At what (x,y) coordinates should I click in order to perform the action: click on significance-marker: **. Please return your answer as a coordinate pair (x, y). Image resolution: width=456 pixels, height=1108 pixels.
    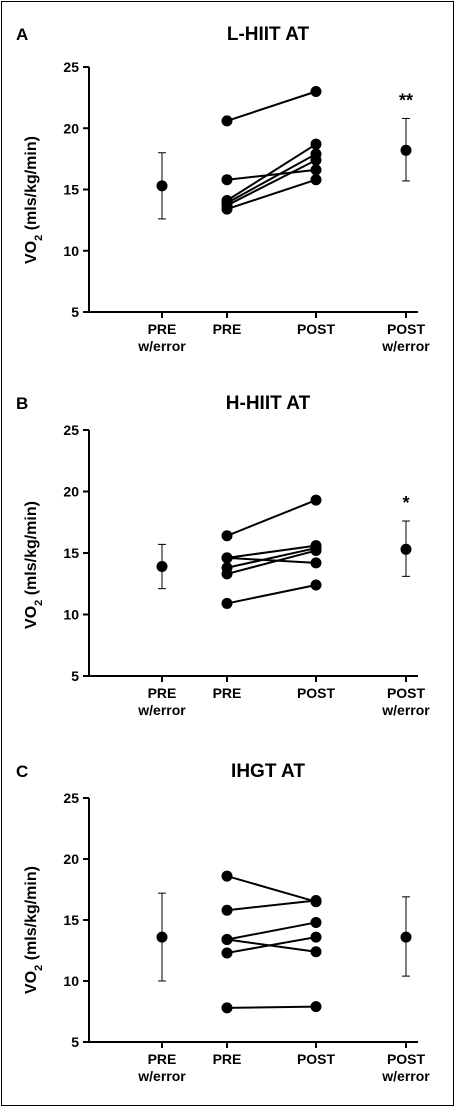
    Looking at the image, I should click on (406, 100).